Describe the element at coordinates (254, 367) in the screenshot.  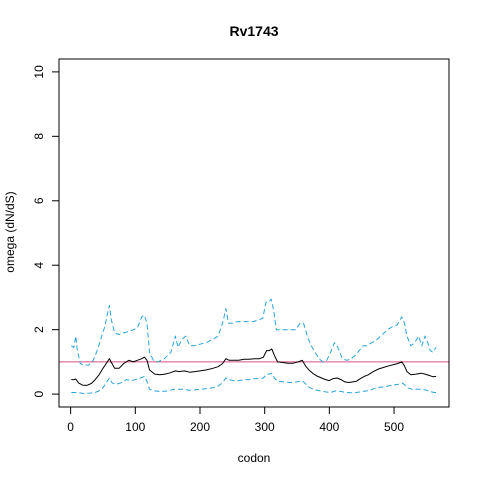
I see `series-estimate-line` at that location.